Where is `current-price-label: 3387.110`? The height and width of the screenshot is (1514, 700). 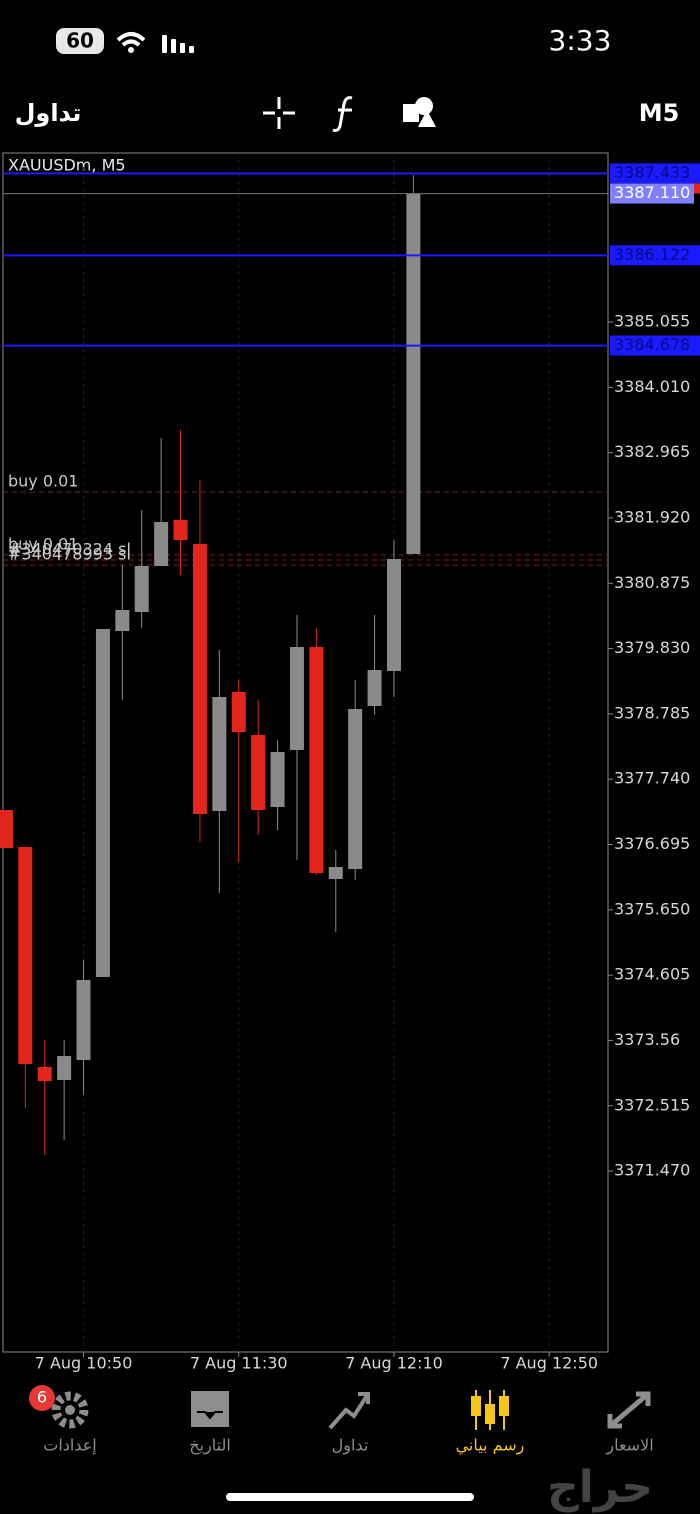
current-price-label: 3387.110 is located at coordinates (652, 192).